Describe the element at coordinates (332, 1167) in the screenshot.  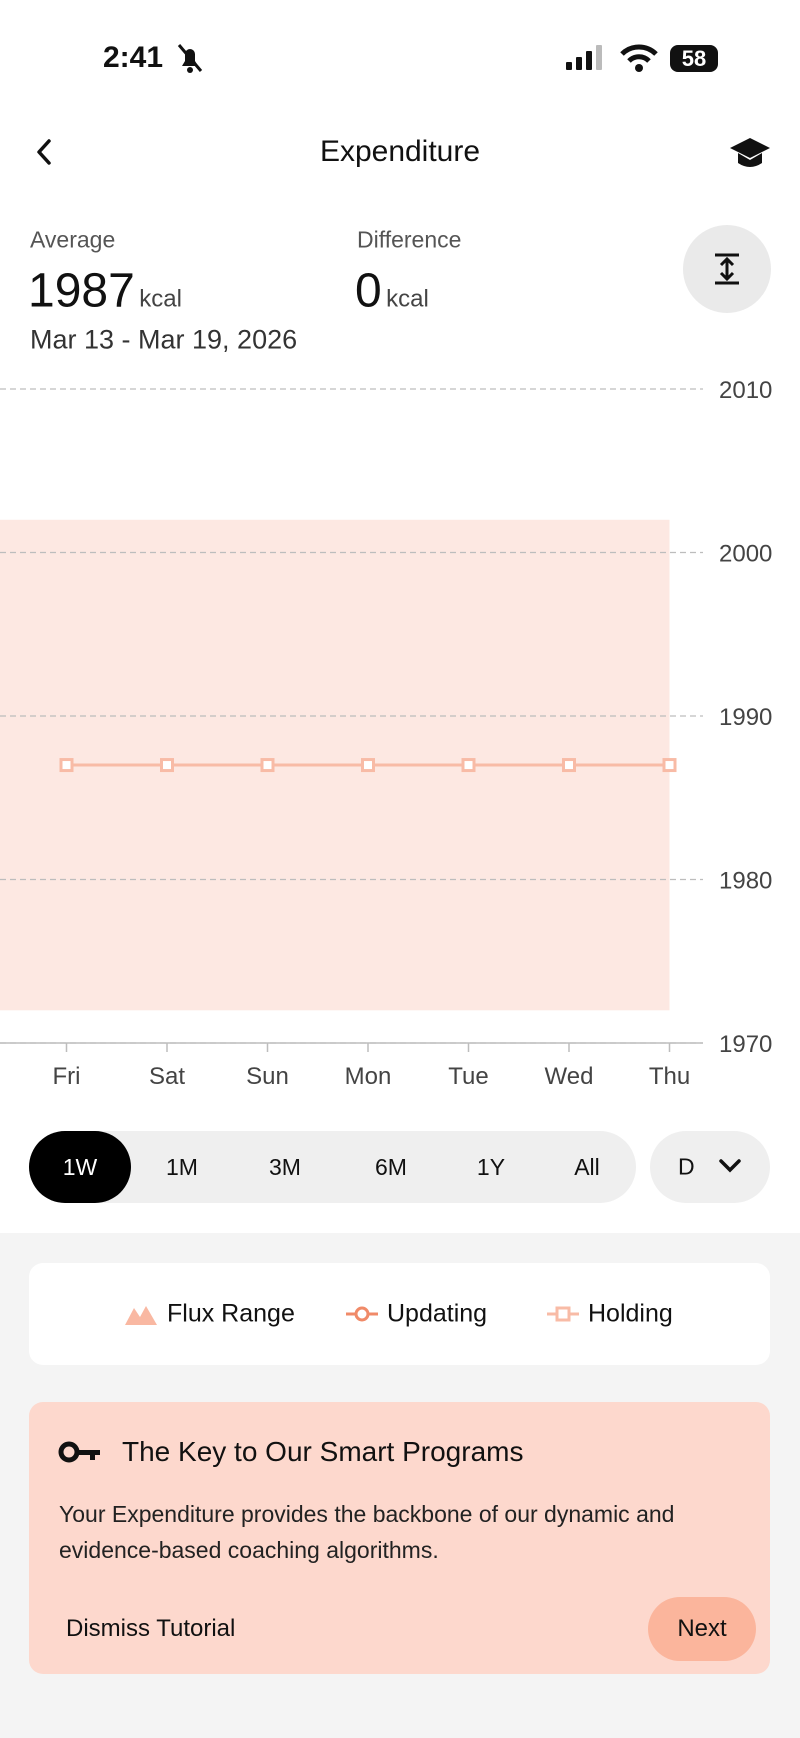
I see `timeframe-selector: 1W 1M 3M 6M 1Y All` at that location.